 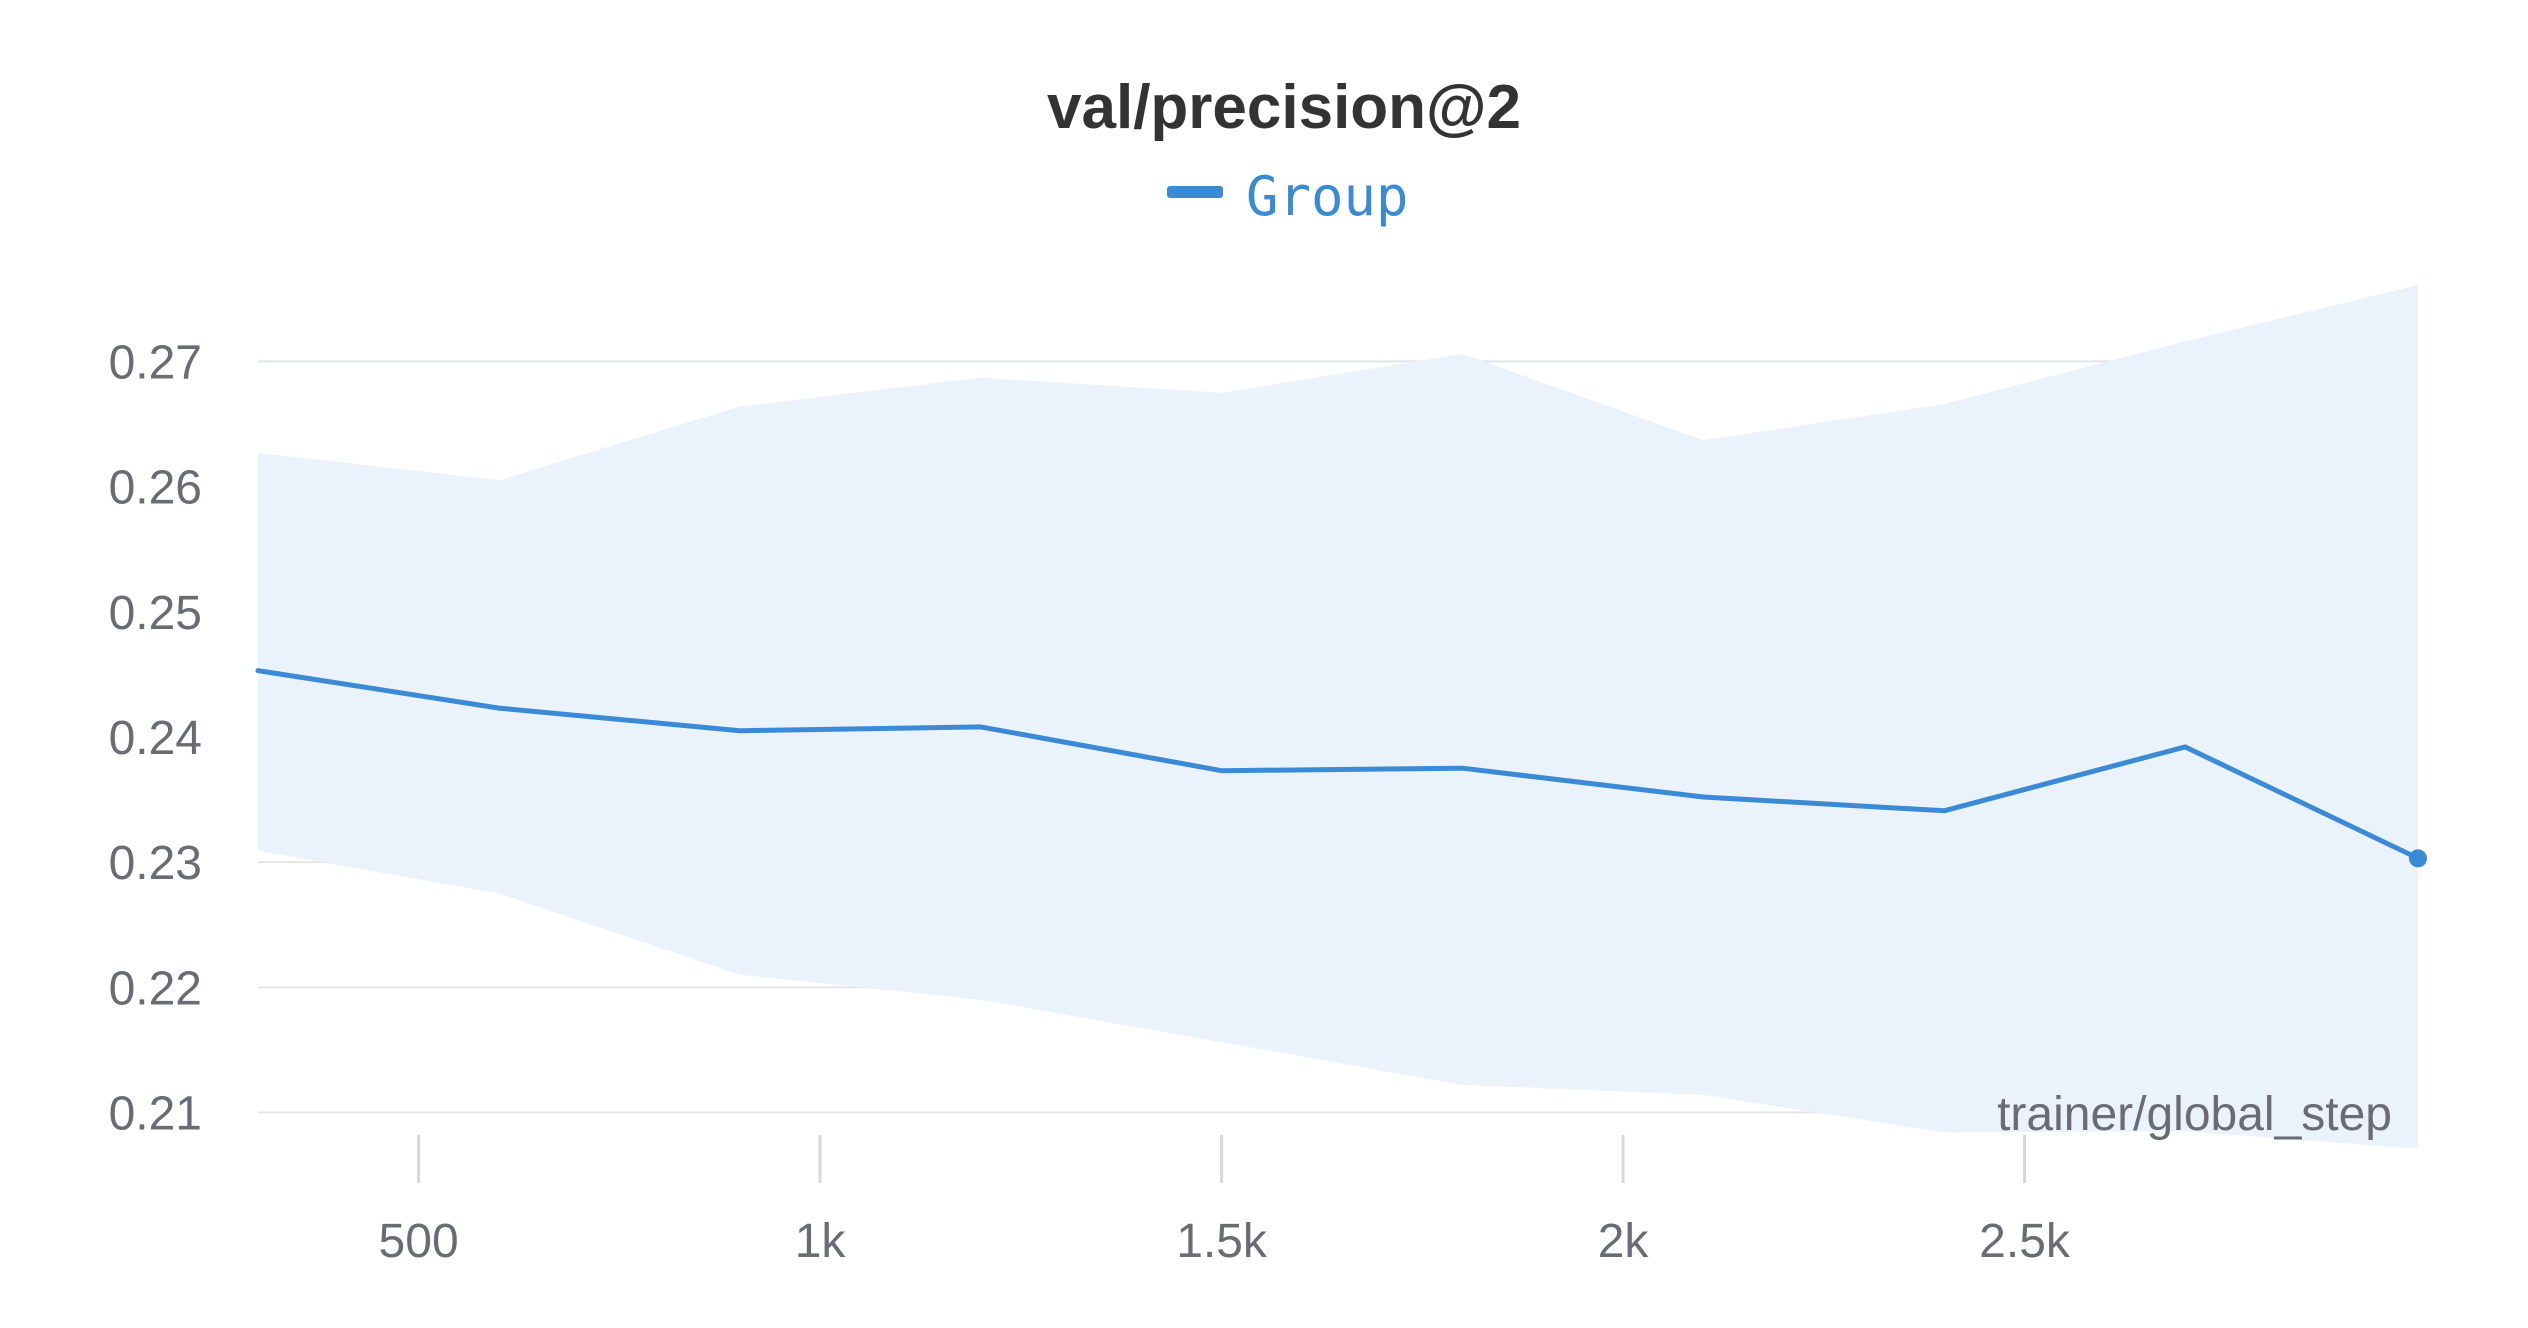 I want to click on series-line-layer, so click(x=1341, y=768).